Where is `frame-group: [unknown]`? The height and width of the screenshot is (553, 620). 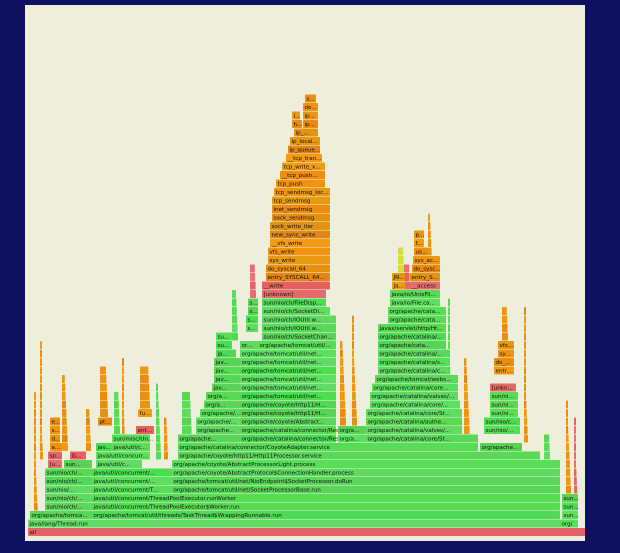
frame-group: [unknown] is located at coordinates (294, 294).